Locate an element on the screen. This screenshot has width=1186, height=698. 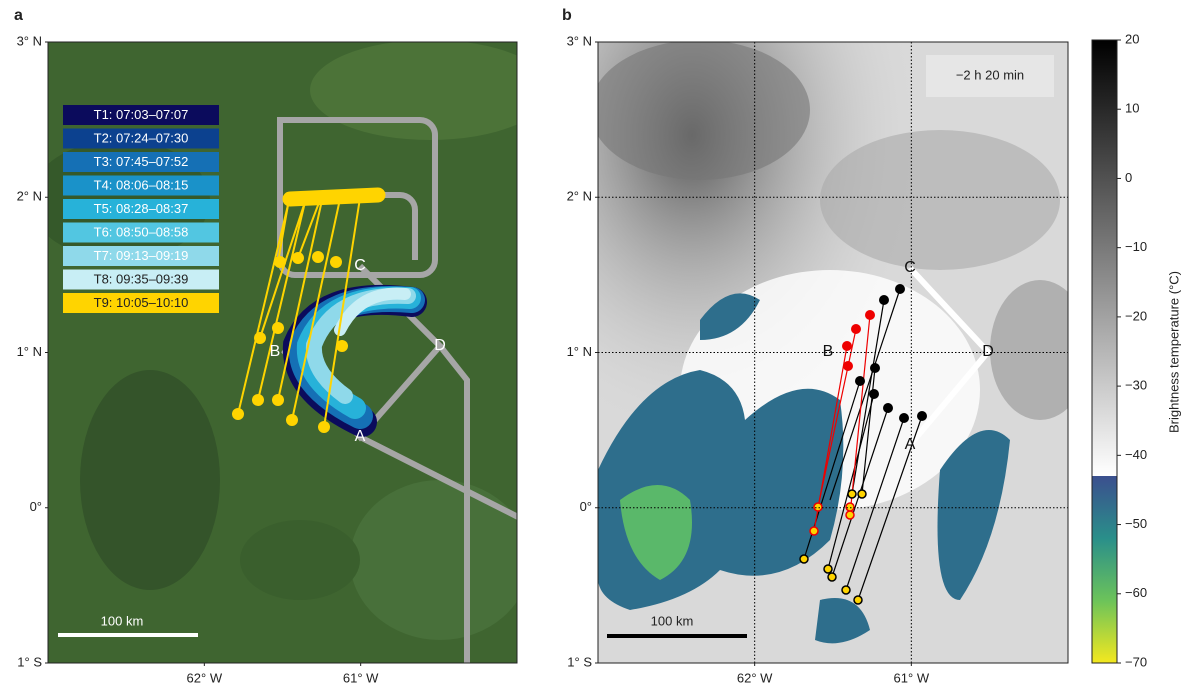
panel-label: a is located at coordinates (18, 15).